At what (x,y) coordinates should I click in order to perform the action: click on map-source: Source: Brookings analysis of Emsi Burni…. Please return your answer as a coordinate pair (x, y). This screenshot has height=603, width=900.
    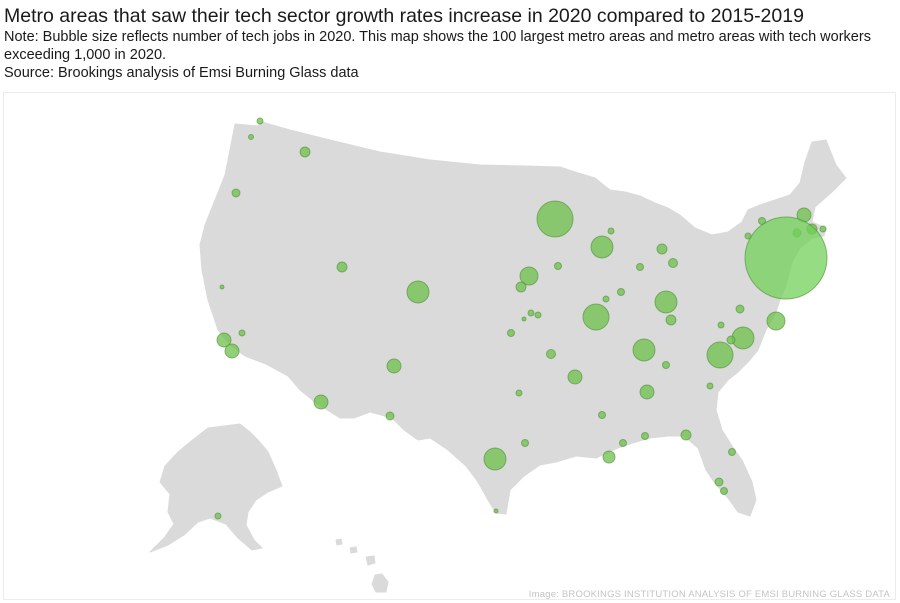
    Looking at the image, I should click on (181, 73).